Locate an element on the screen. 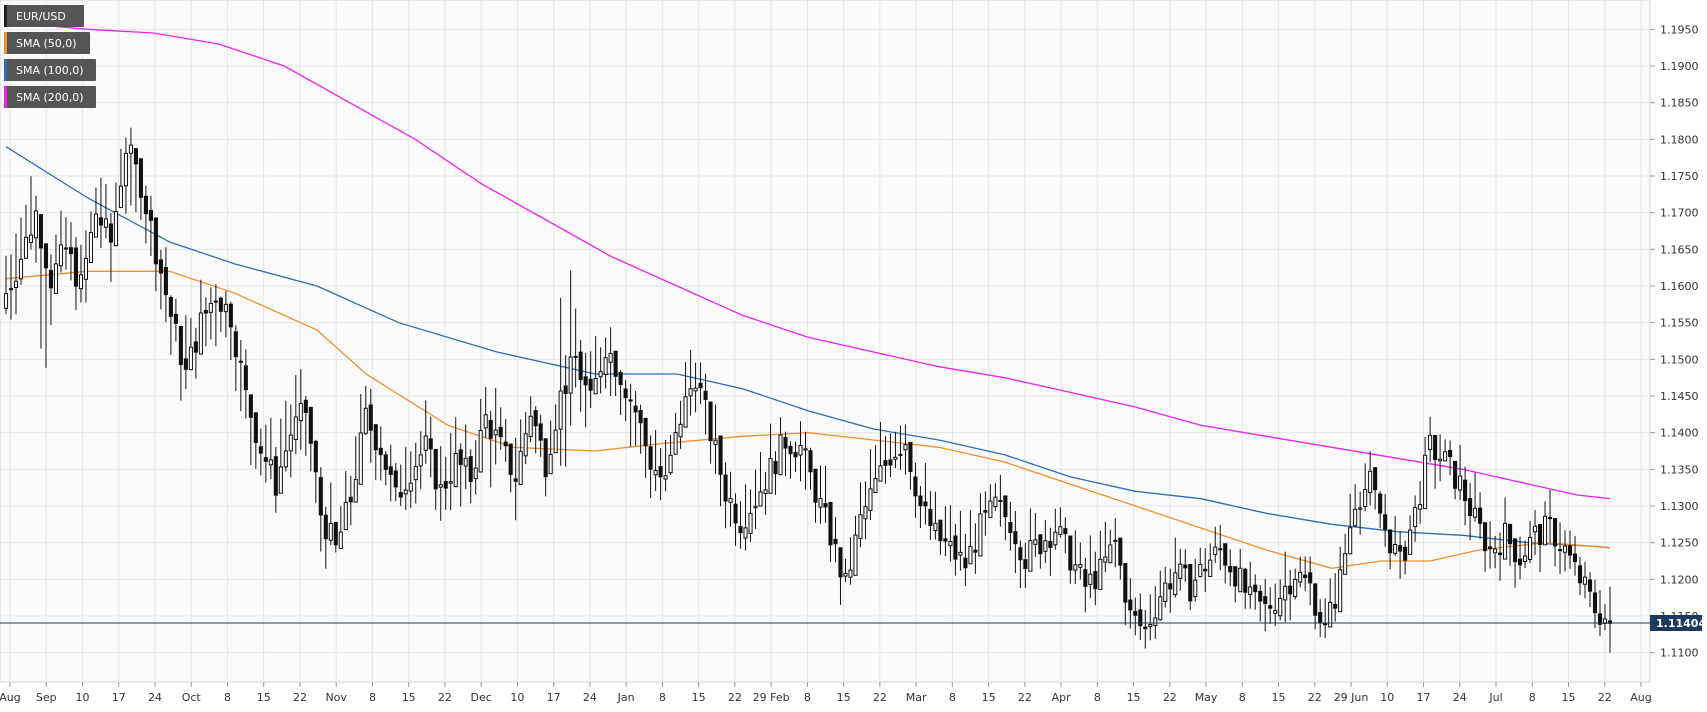 Image resolution: width=1707 pixels, height=712 pixels. legend-item-sma50: SMA (50,0) is located at coordinates (47, 43).